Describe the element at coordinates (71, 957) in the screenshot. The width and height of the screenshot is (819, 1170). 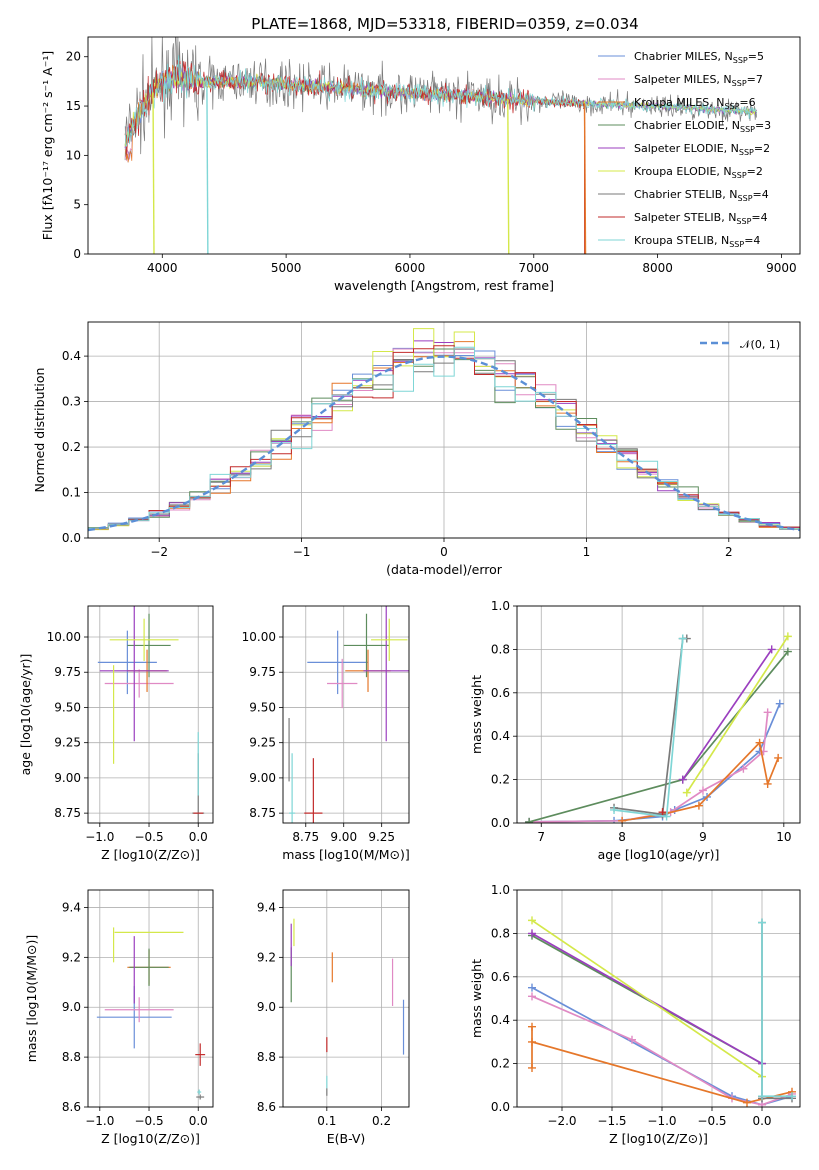
I see `mass_vs_Z-ytick-label-3: 9.2` at that location.